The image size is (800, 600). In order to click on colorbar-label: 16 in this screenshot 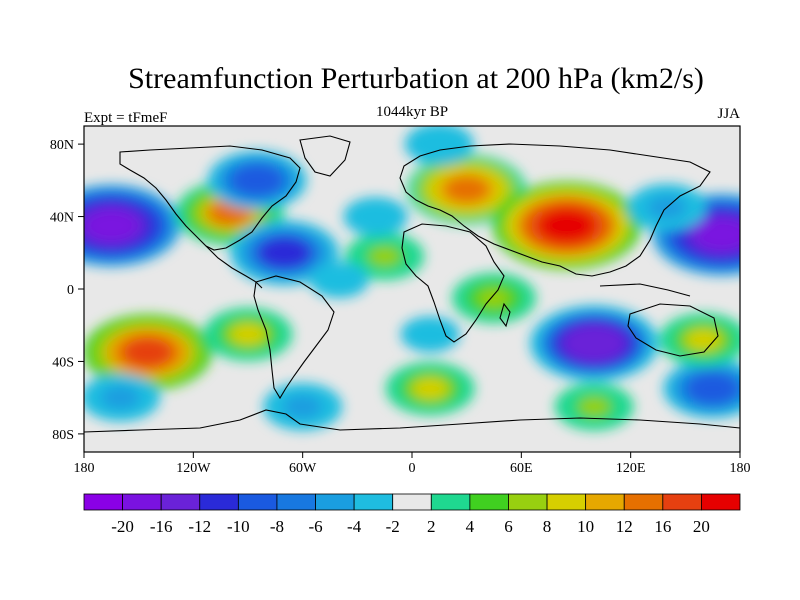, I will do `click(662, 526)`.